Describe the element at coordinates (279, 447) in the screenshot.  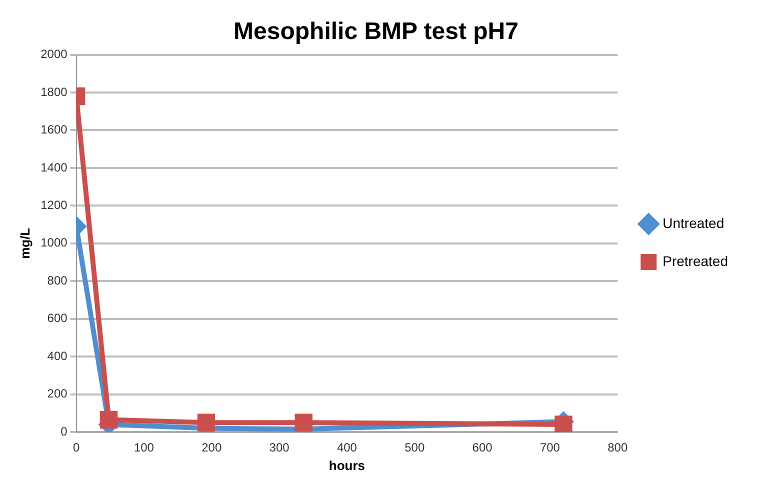
I see `x-tick-label: 300` at that location.